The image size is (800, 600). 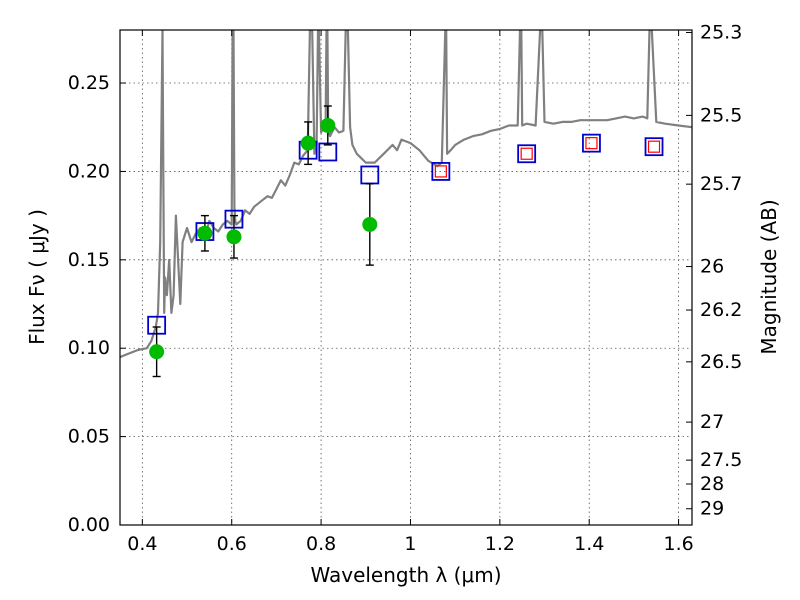 What do you see at coordinates (721, 310) in the screenshot?
I see `y2-tick-label: 26.2` at bounding box center [721, 310].